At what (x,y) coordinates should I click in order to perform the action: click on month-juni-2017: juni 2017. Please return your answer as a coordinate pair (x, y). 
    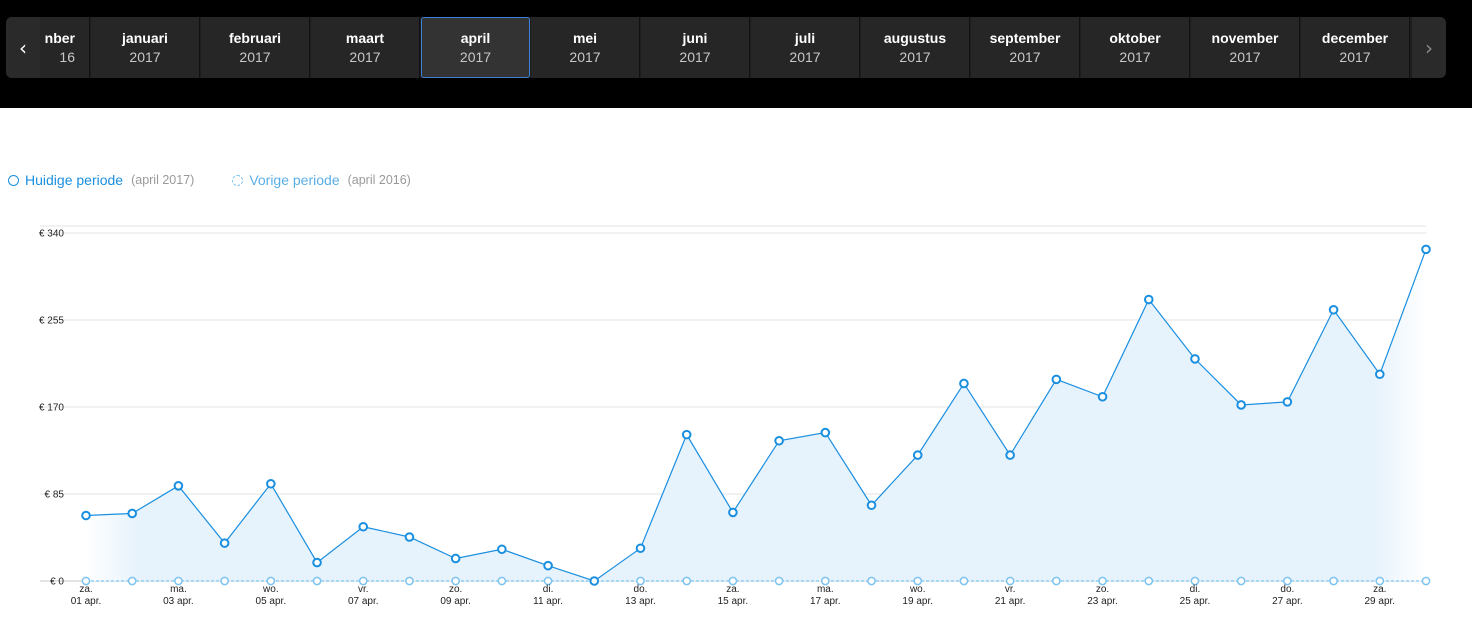
    Looking at the image, I should click on (695, 47).